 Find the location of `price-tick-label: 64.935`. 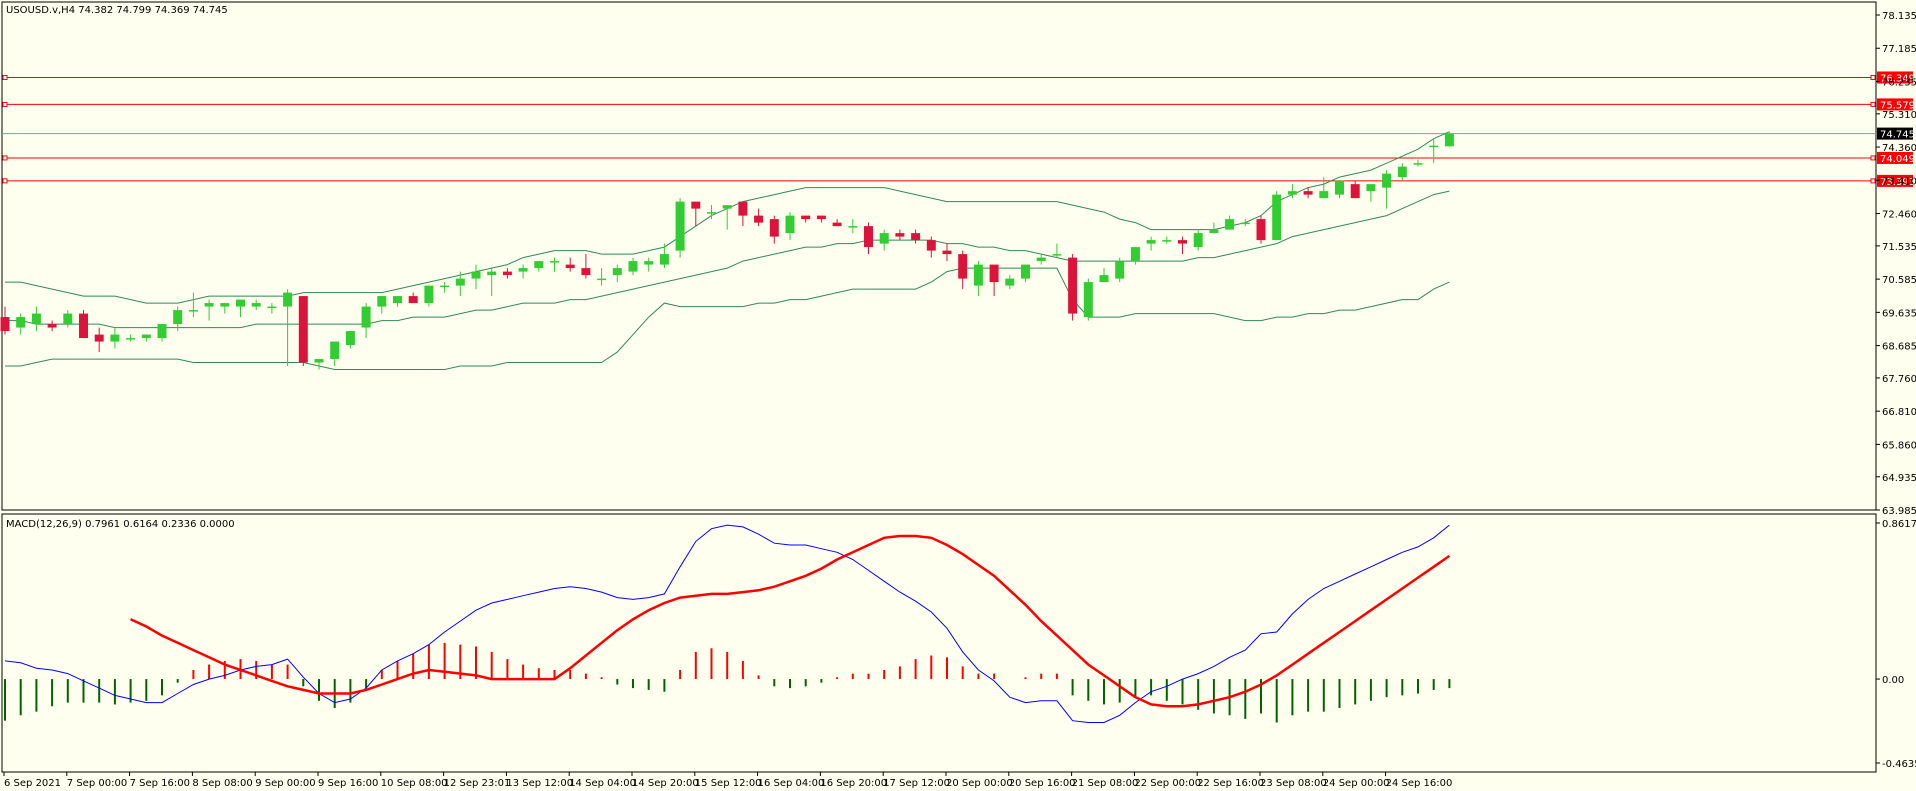

price-tick-label: 64.935 is located at coordinates (1899, 478).